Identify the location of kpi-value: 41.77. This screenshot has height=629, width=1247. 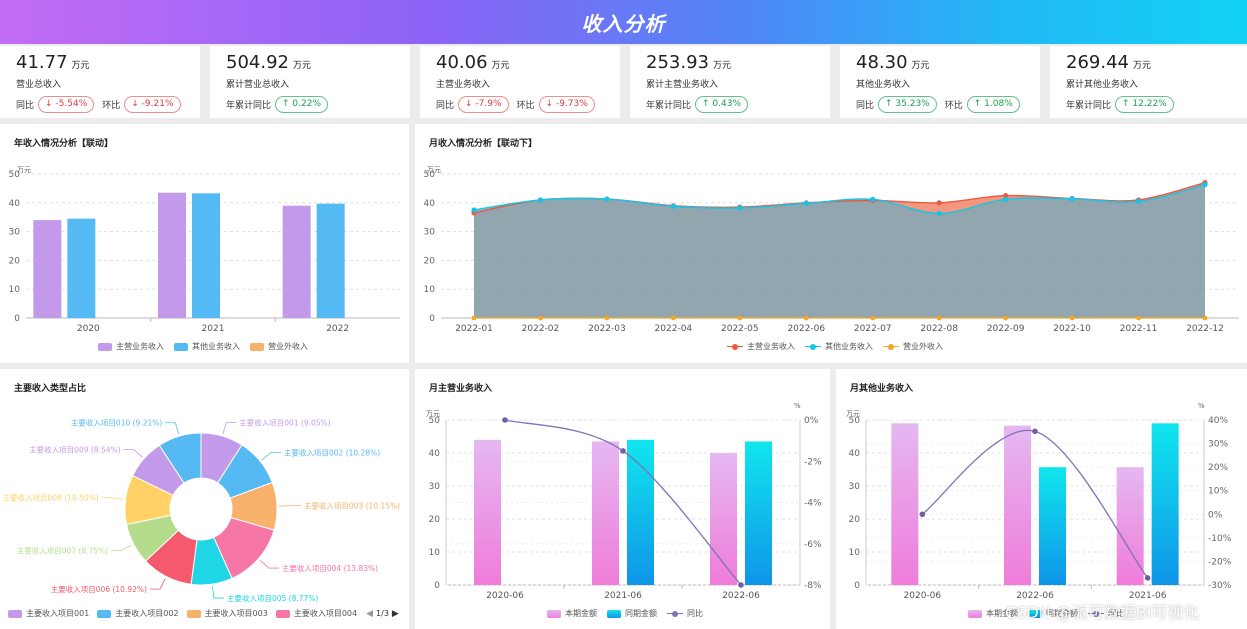
(42, 62).